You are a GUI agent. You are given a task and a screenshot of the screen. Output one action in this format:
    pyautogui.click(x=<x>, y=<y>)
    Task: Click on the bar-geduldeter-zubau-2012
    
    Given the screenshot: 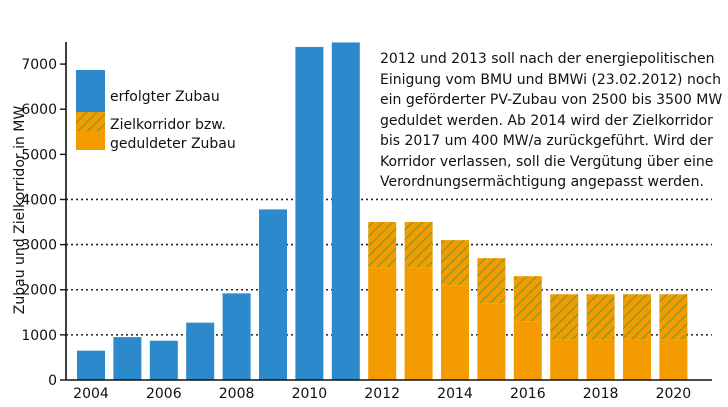 What is the action you would take?
    pyautogui.click(x=382, y=323)
    